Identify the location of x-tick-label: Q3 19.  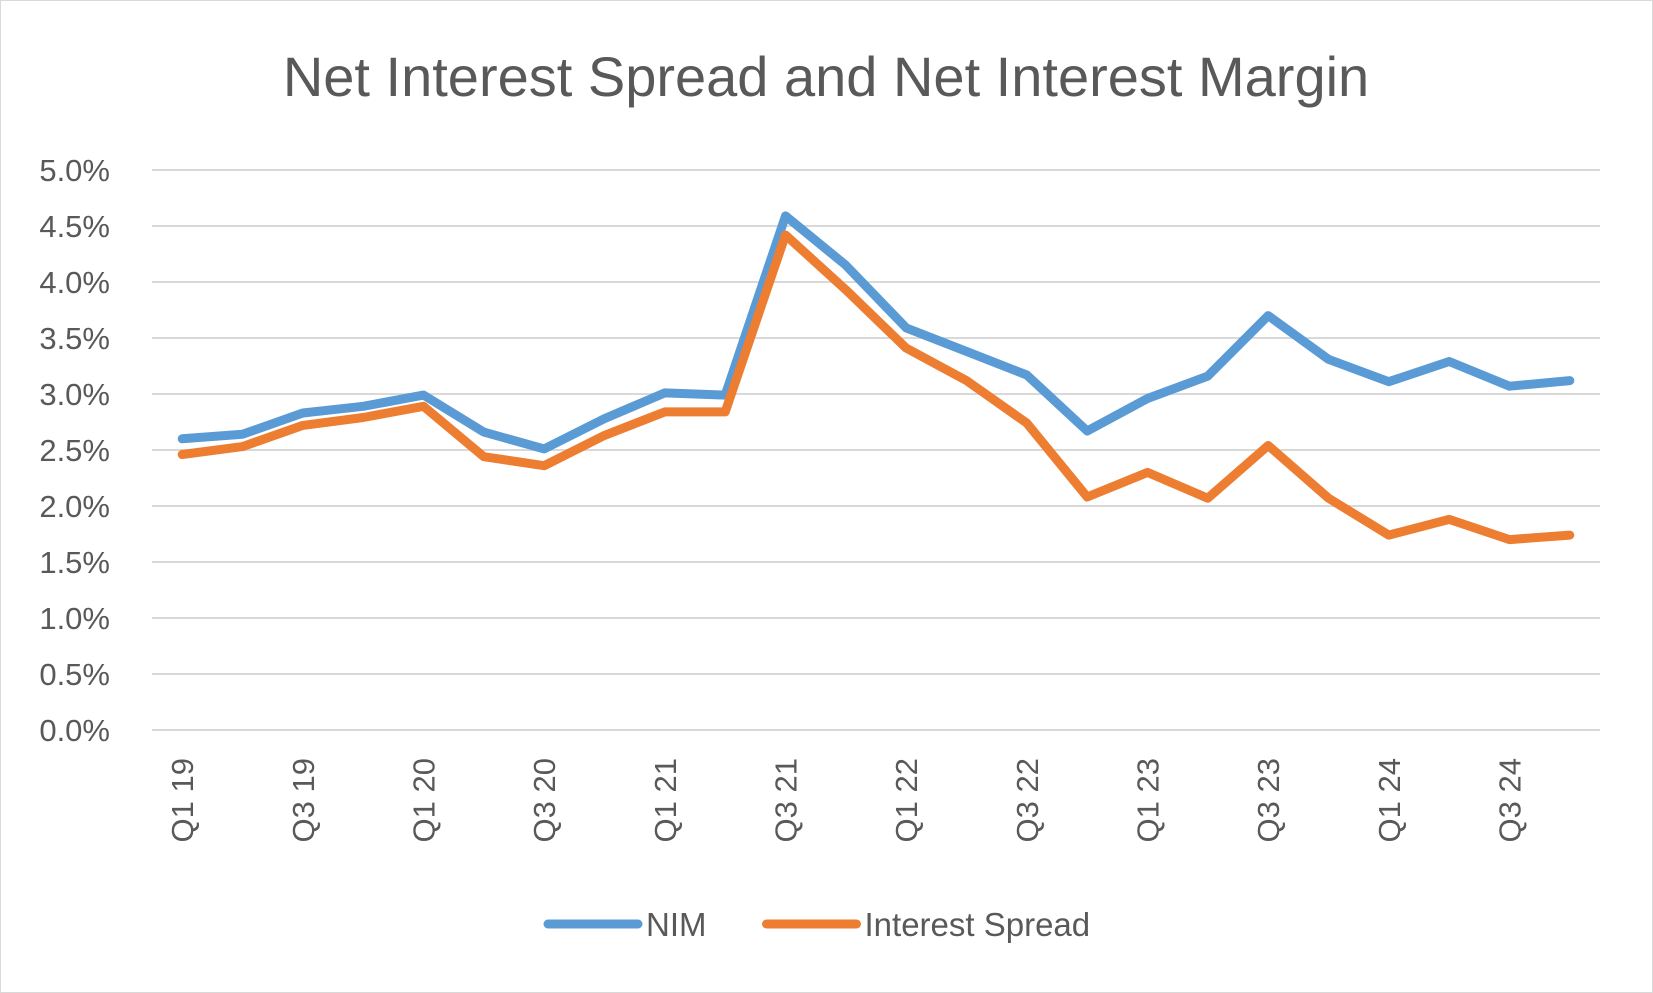
(303, 800).